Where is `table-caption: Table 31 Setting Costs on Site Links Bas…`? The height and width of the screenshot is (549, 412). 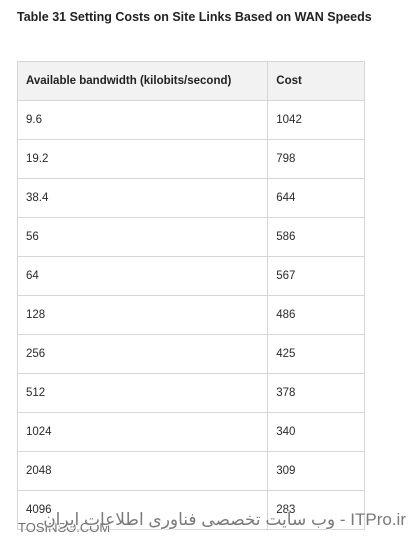
table-caption: Table 31 Setting Costs on Site Links Bas… is located at coordinates (194, 17).